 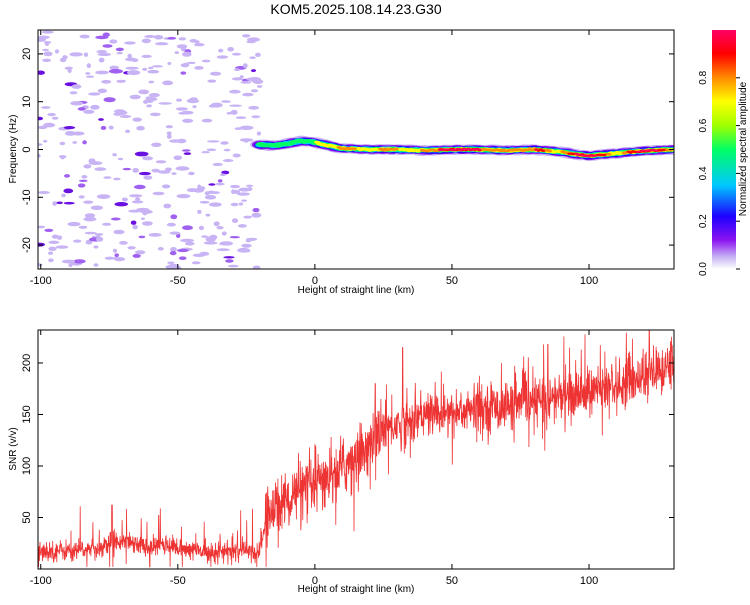 I want to click on spectrogram-y-axis-label: Frequency (Hz), so click(x=13, y=149).